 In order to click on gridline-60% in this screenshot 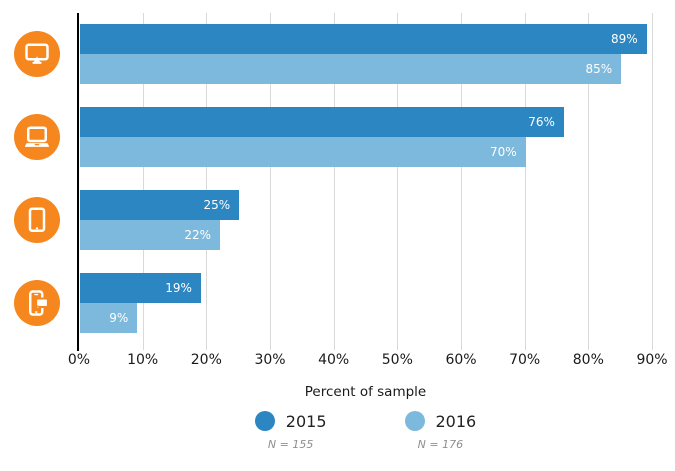, I will do `click(461, 181)`.